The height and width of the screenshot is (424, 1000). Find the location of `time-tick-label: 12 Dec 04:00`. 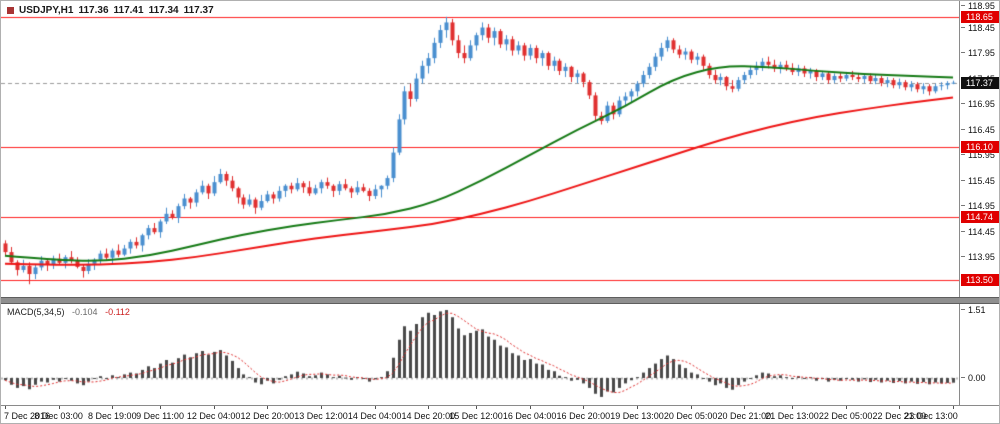

time-tick-label: 12 Dec 04:00 is located at coordinates (213, 416).